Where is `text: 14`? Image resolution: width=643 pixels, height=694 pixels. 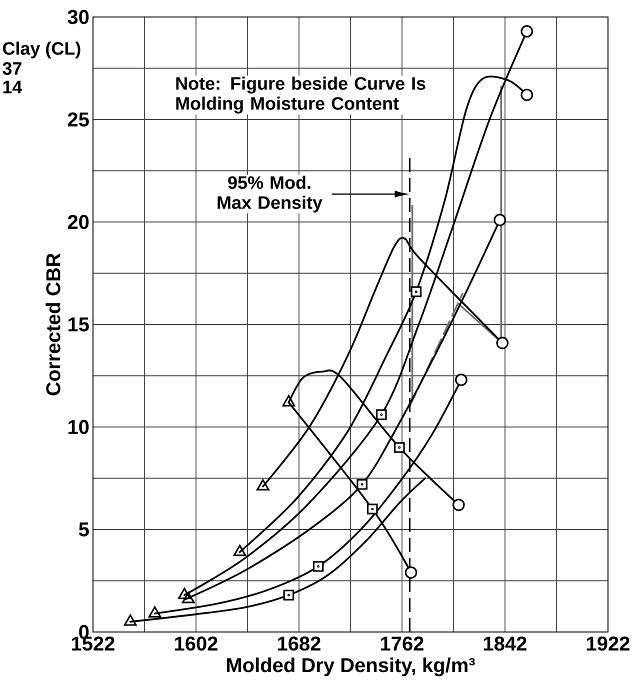
text: 14 is located at coordinates (12, 87).